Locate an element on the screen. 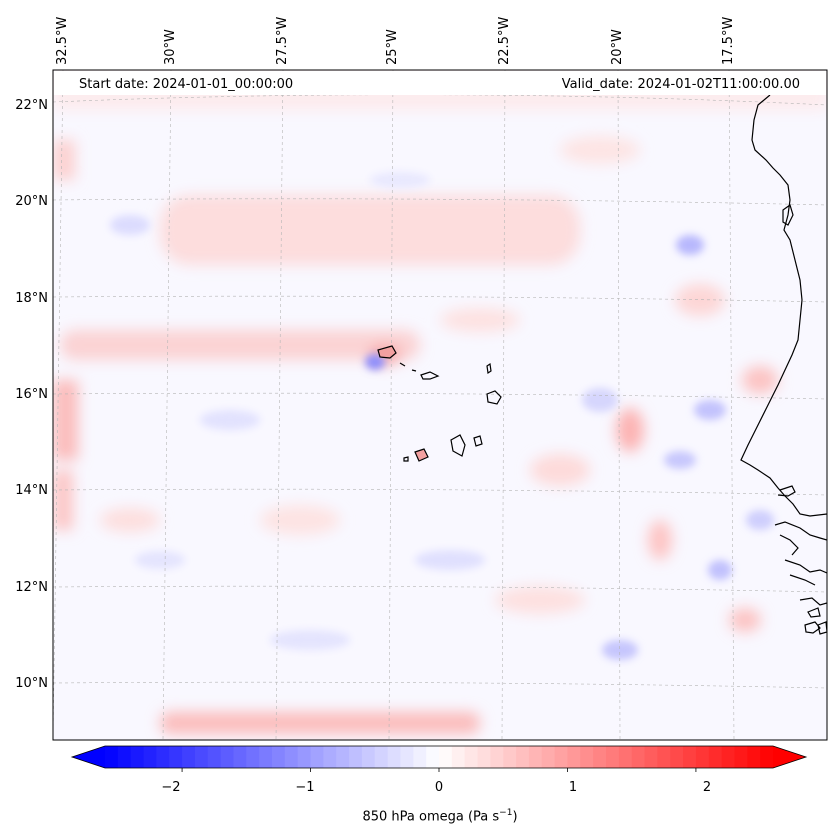  colorbar-tick-marks is located at coordinates (439, 770).